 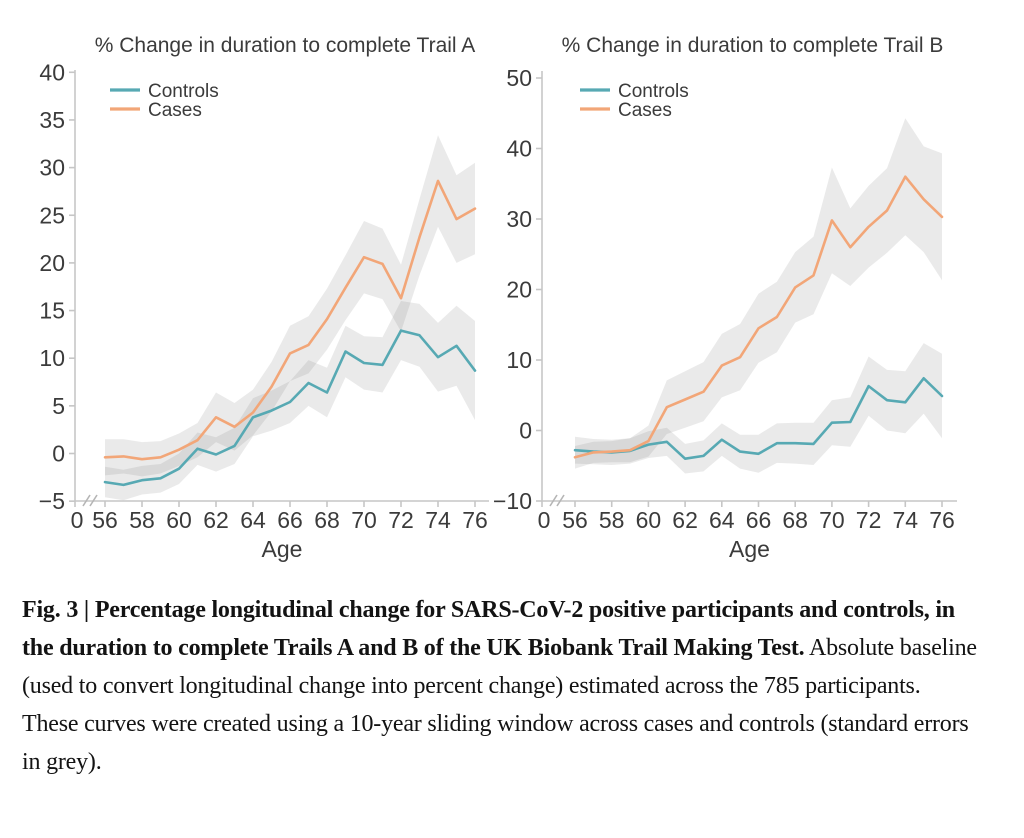 I want to click on y-tick-label-trail-a: 15, so click(x=52, y=311).